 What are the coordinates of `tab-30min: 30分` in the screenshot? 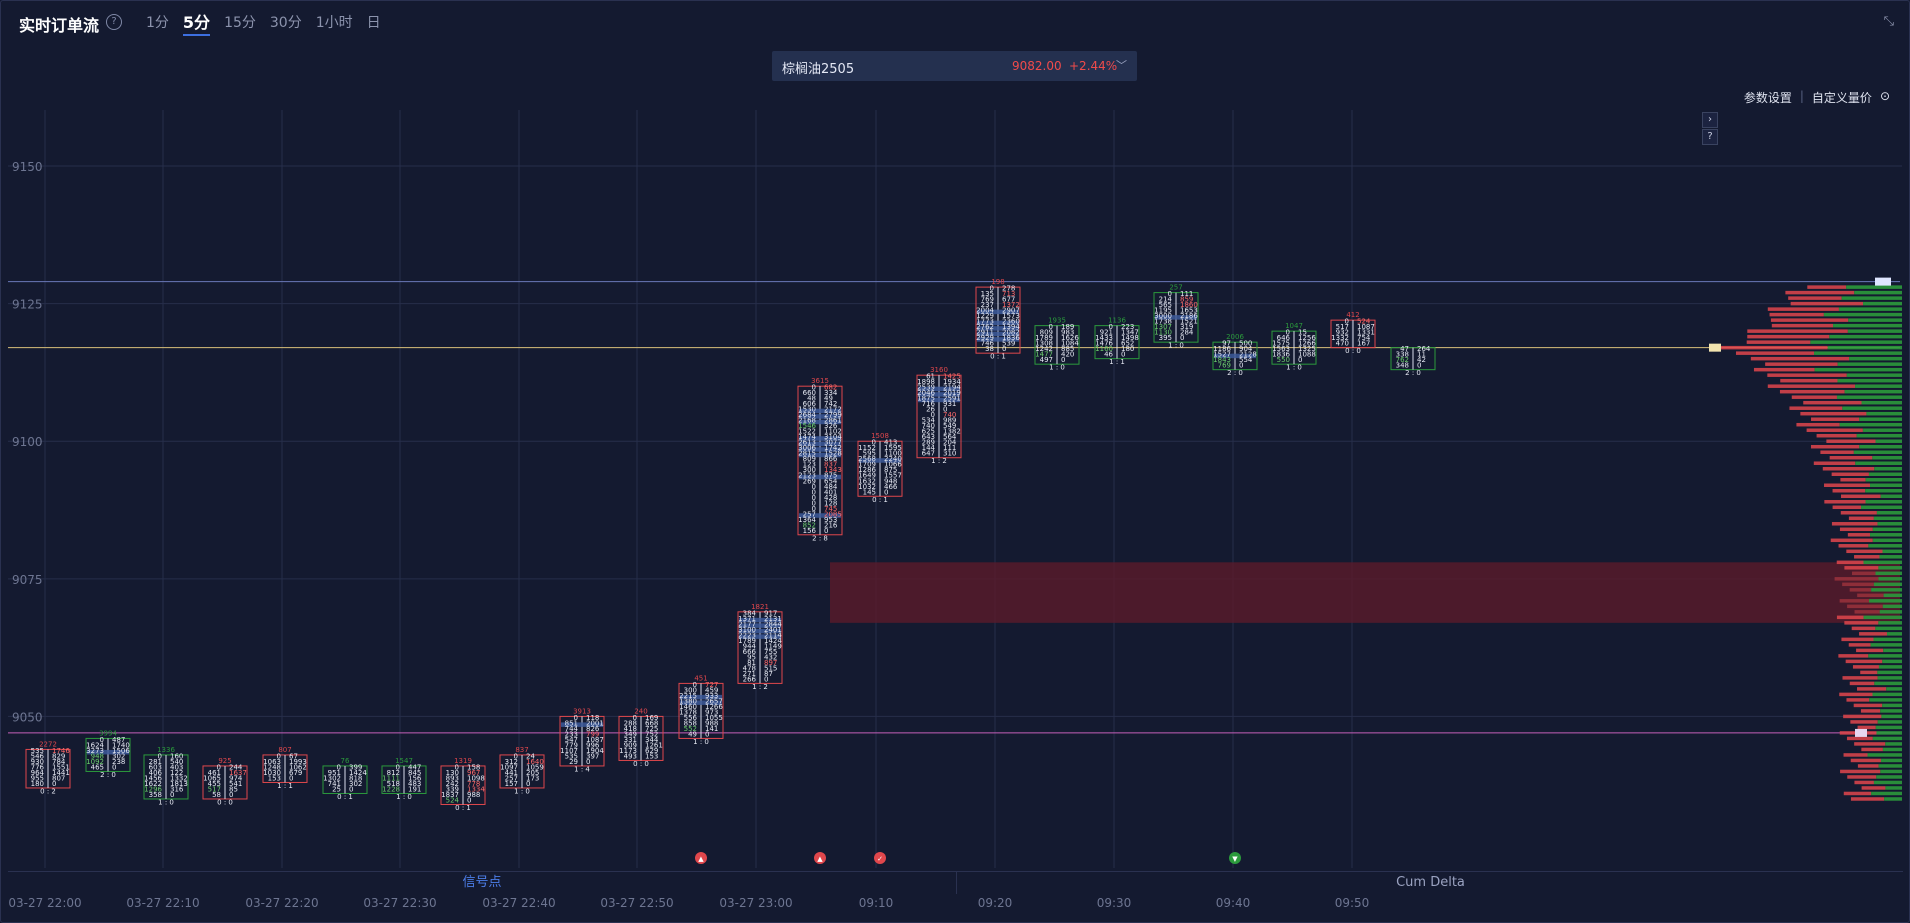 It's located at (285, 23).